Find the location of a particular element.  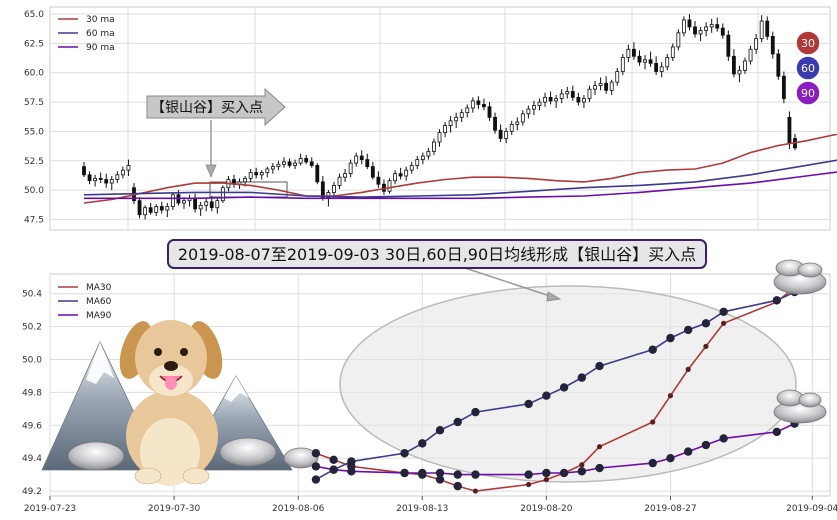

ma90-line is located at coordinates (460, 185).